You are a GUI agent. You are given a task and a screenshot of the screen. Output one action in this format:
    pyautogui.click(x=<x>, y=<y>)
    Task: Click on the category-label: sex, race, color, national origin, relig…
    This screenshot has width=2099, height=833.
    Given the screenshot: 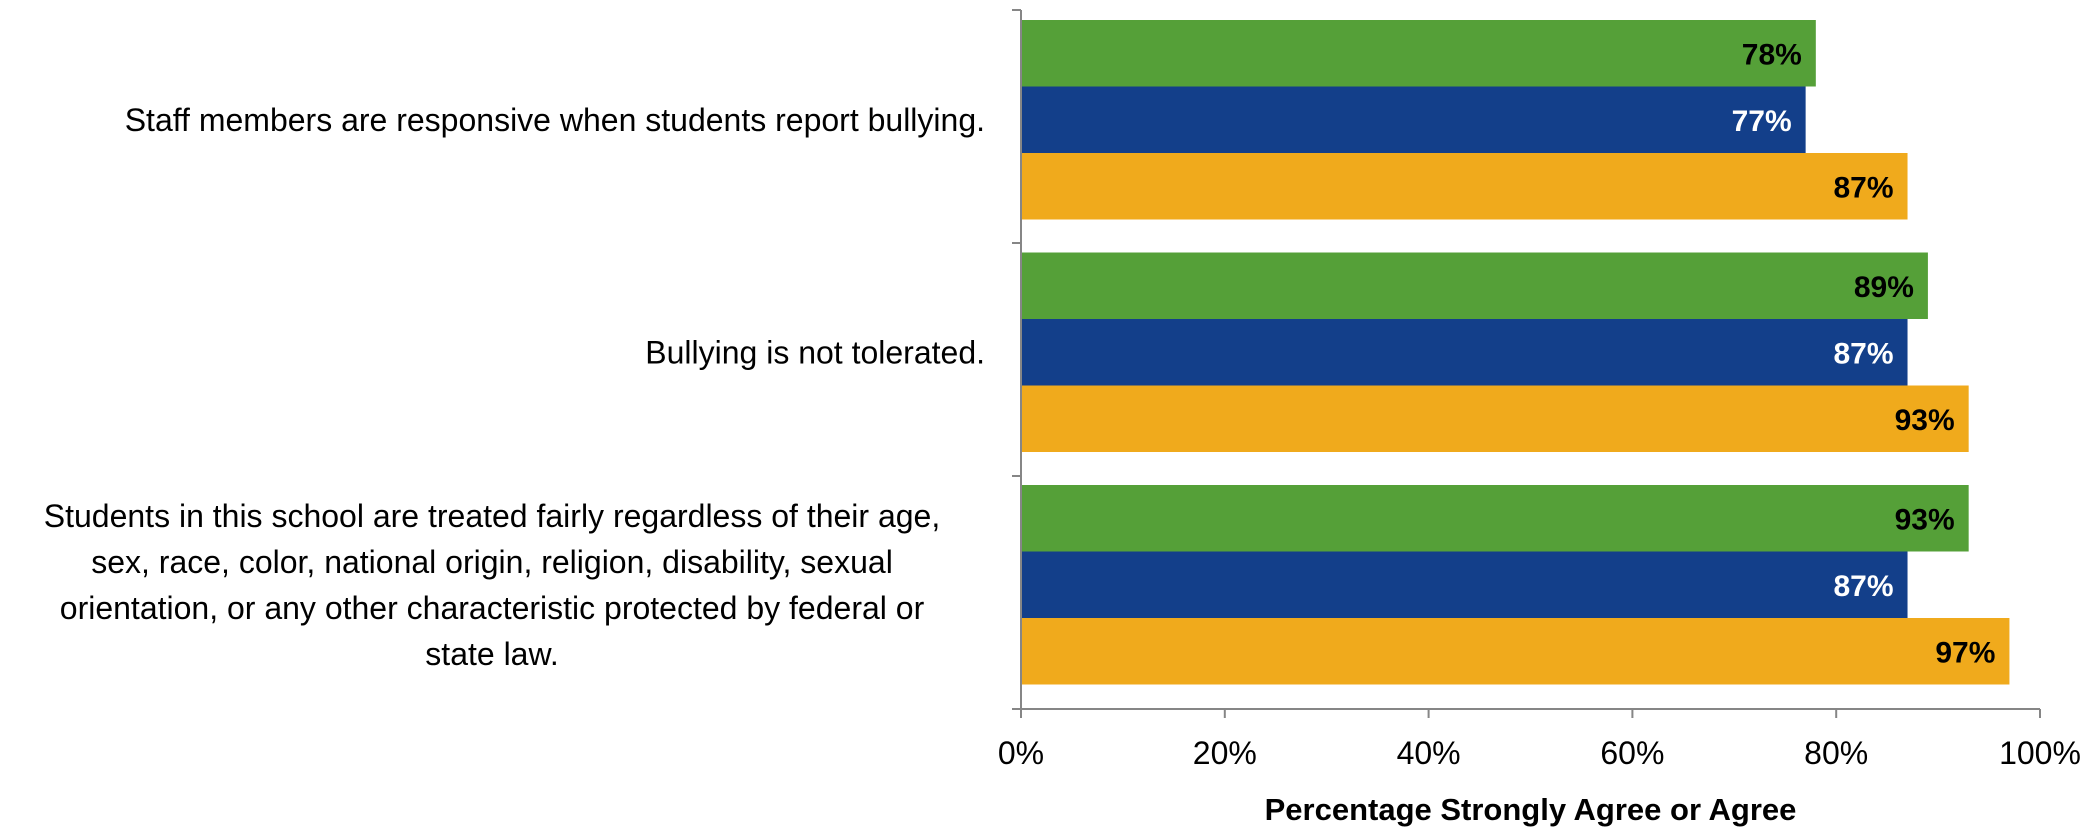 What is the action you would take?
    pyautogui.click(x=492, y=562)
    